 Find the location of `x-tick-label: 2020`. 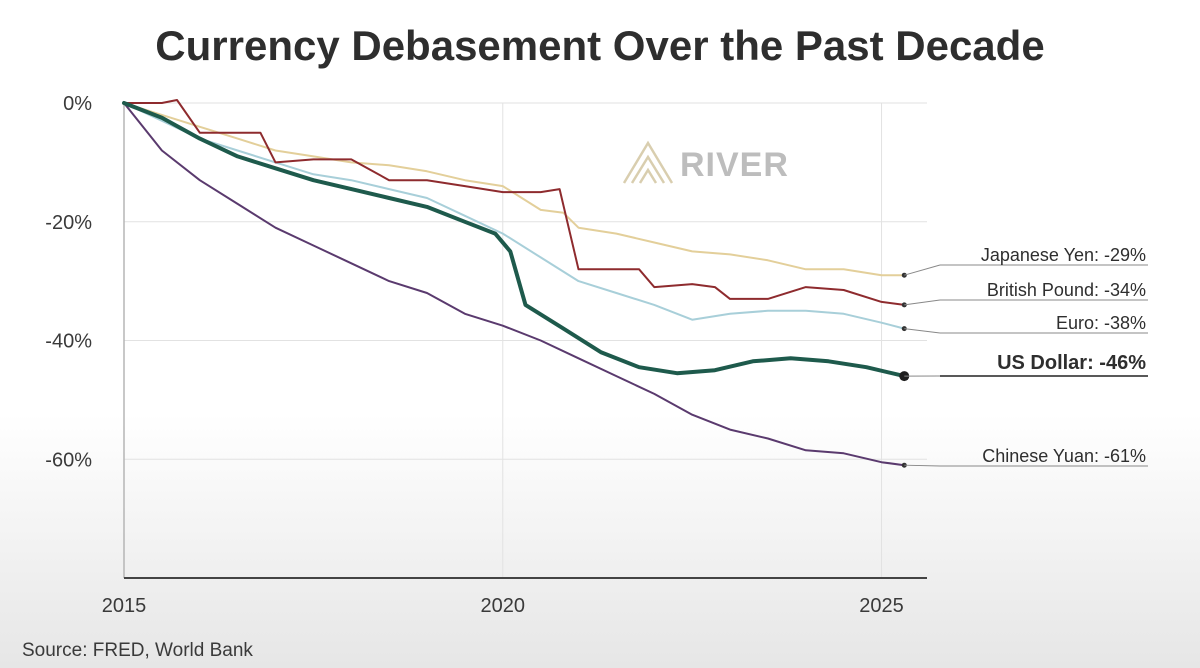

x-tick-label: 2020 is located at coordinates (503, 606).